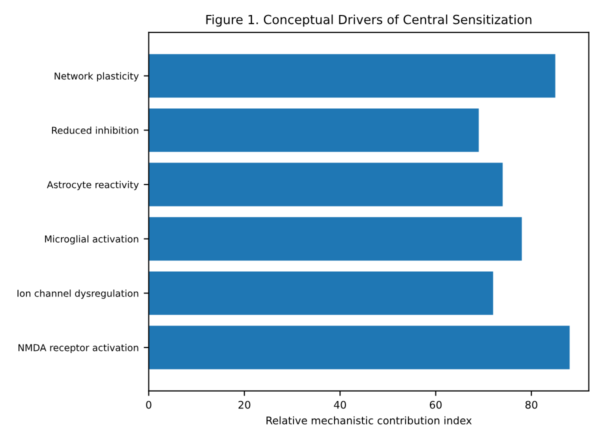 The height and width of the screenshot is (432, 607). What do you see at coordinates (340, 404) in the screenshot?
I see `x-tick-label: 40` at bounding box center [340, 404].